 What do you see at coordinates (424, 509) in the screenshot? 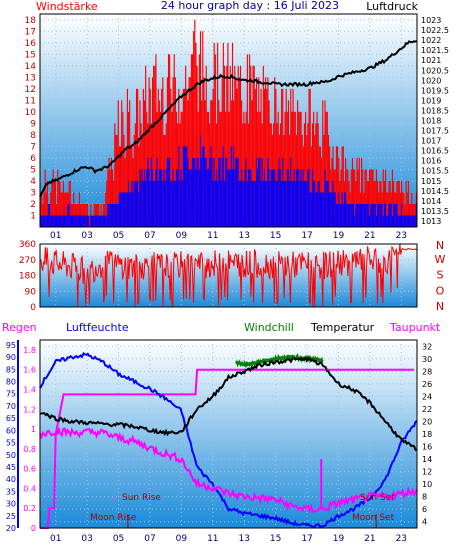
I see `temperature-tick-label: 6` at bounding box center [424, 509].